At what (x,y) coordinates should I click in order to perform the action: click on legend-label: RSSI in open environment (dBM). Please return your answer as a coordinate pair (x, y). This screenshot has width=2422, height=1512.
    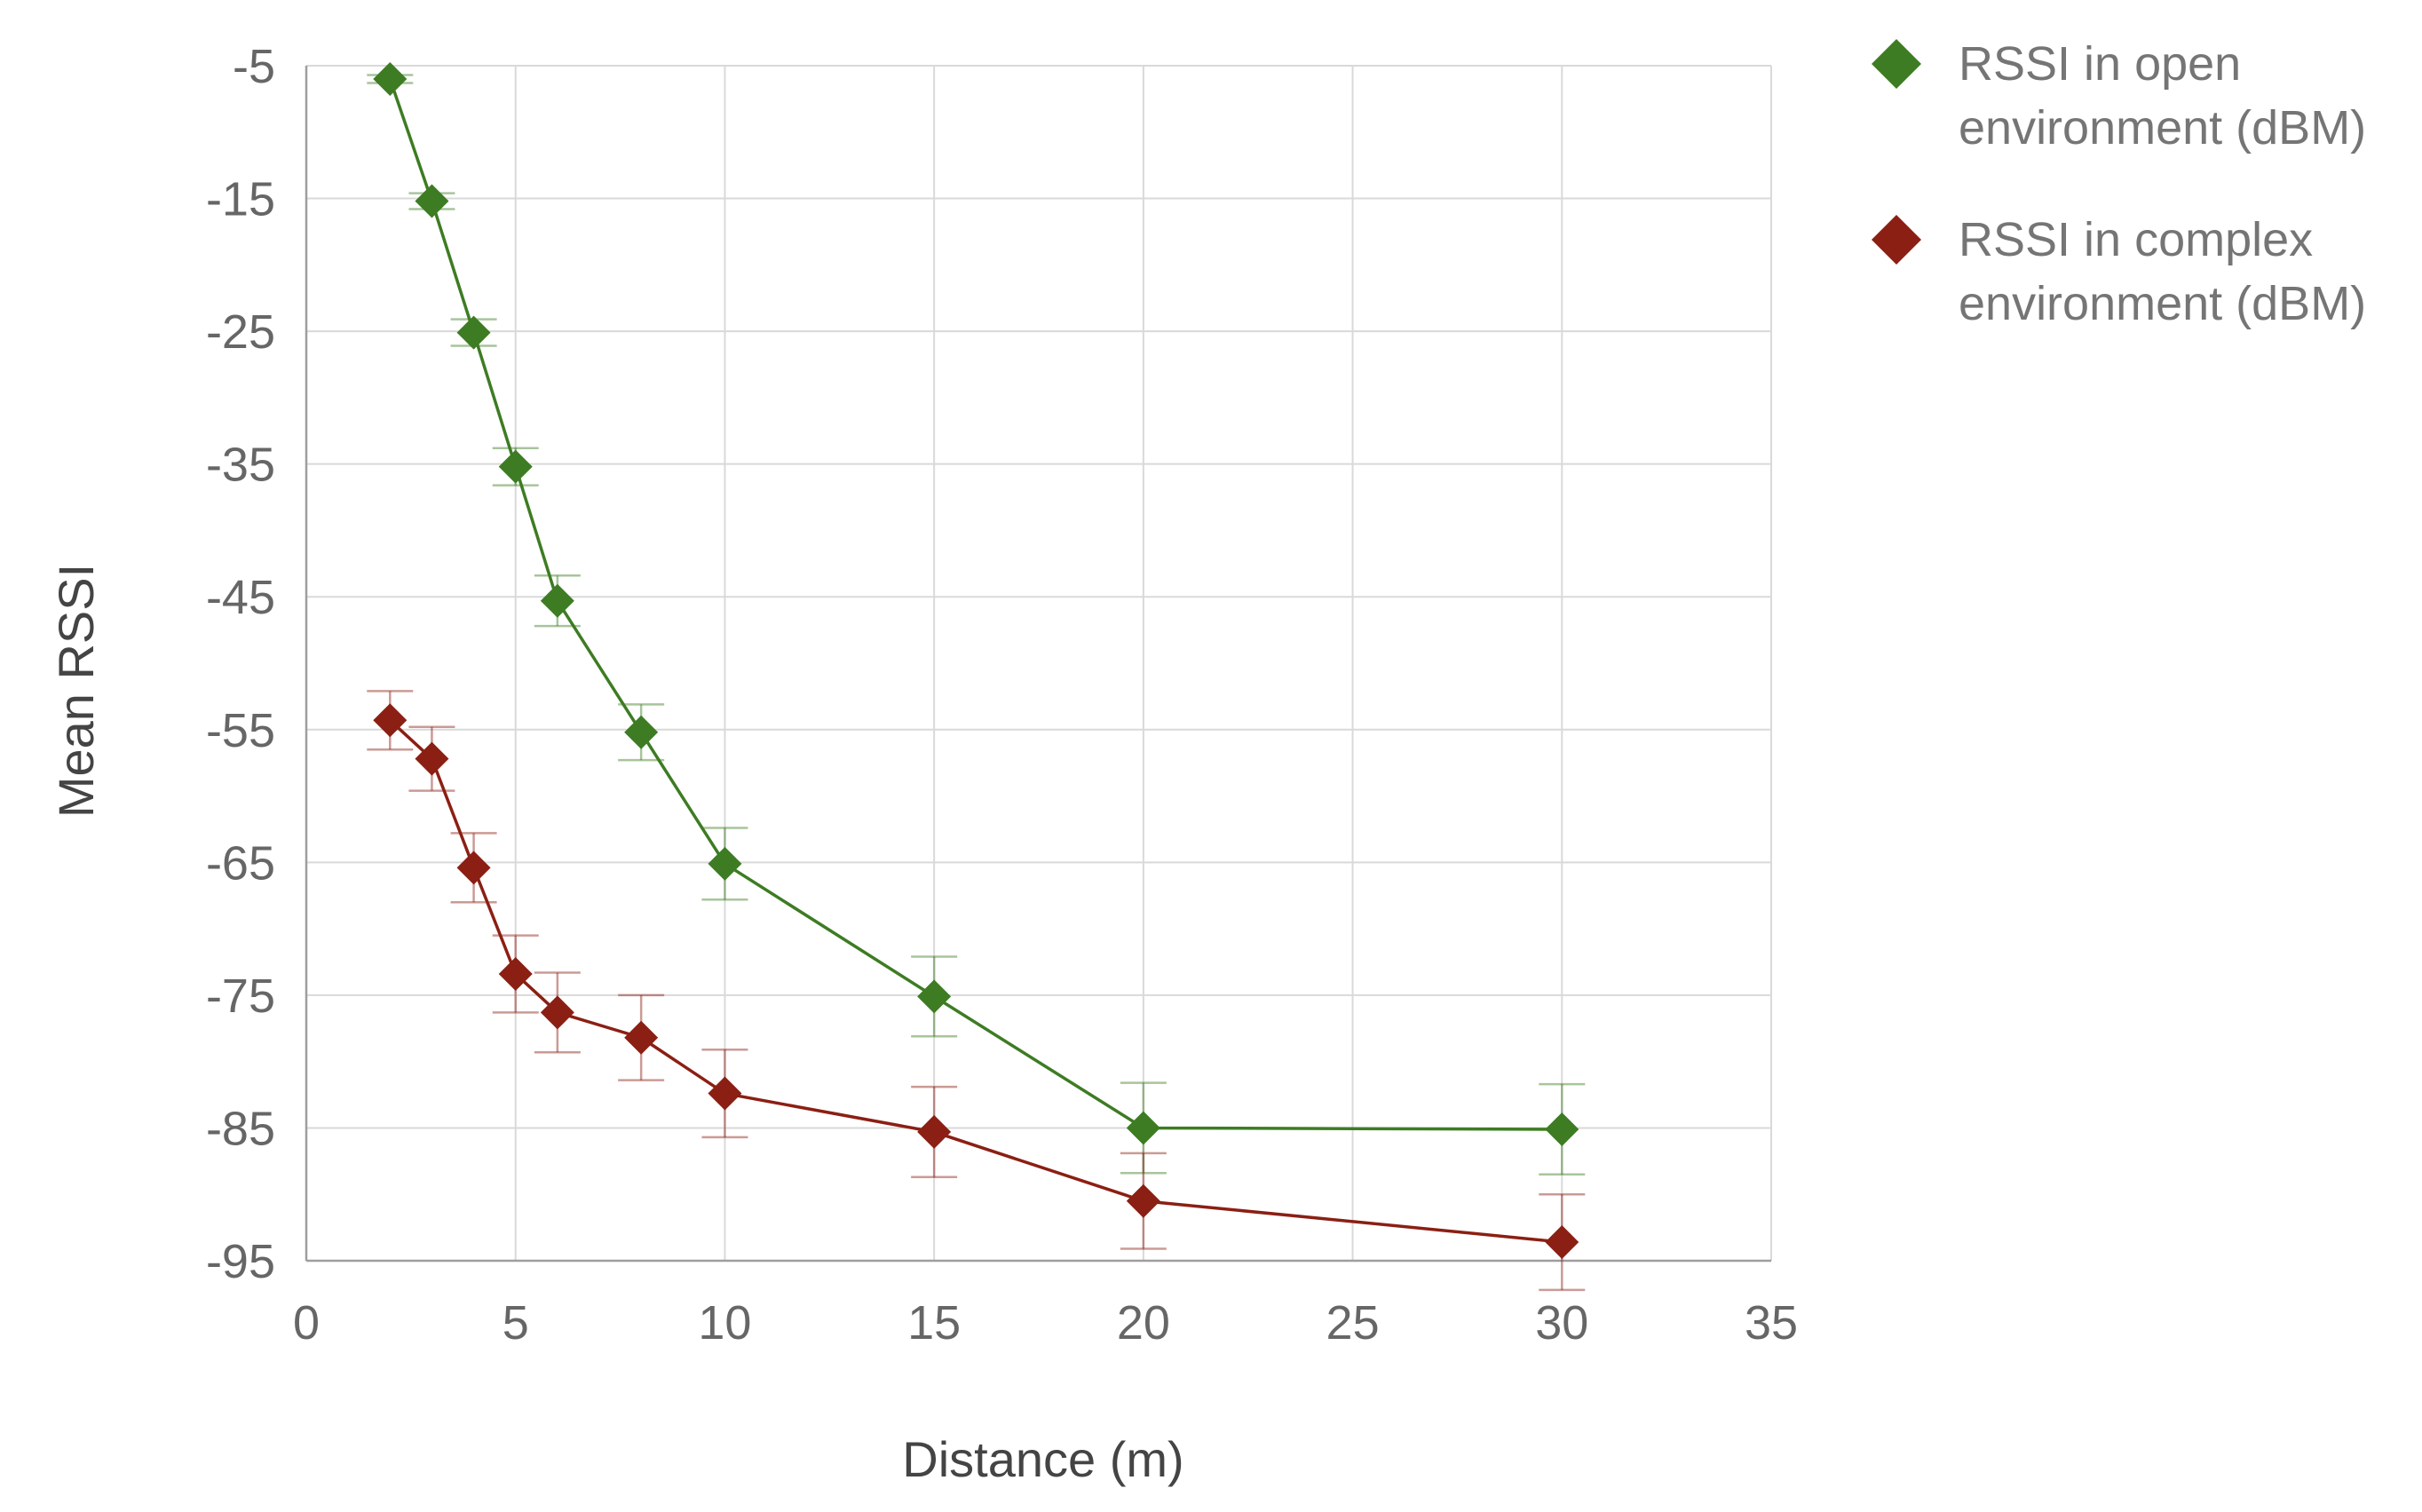
    Looking at the image, I should click on (2162, 95).